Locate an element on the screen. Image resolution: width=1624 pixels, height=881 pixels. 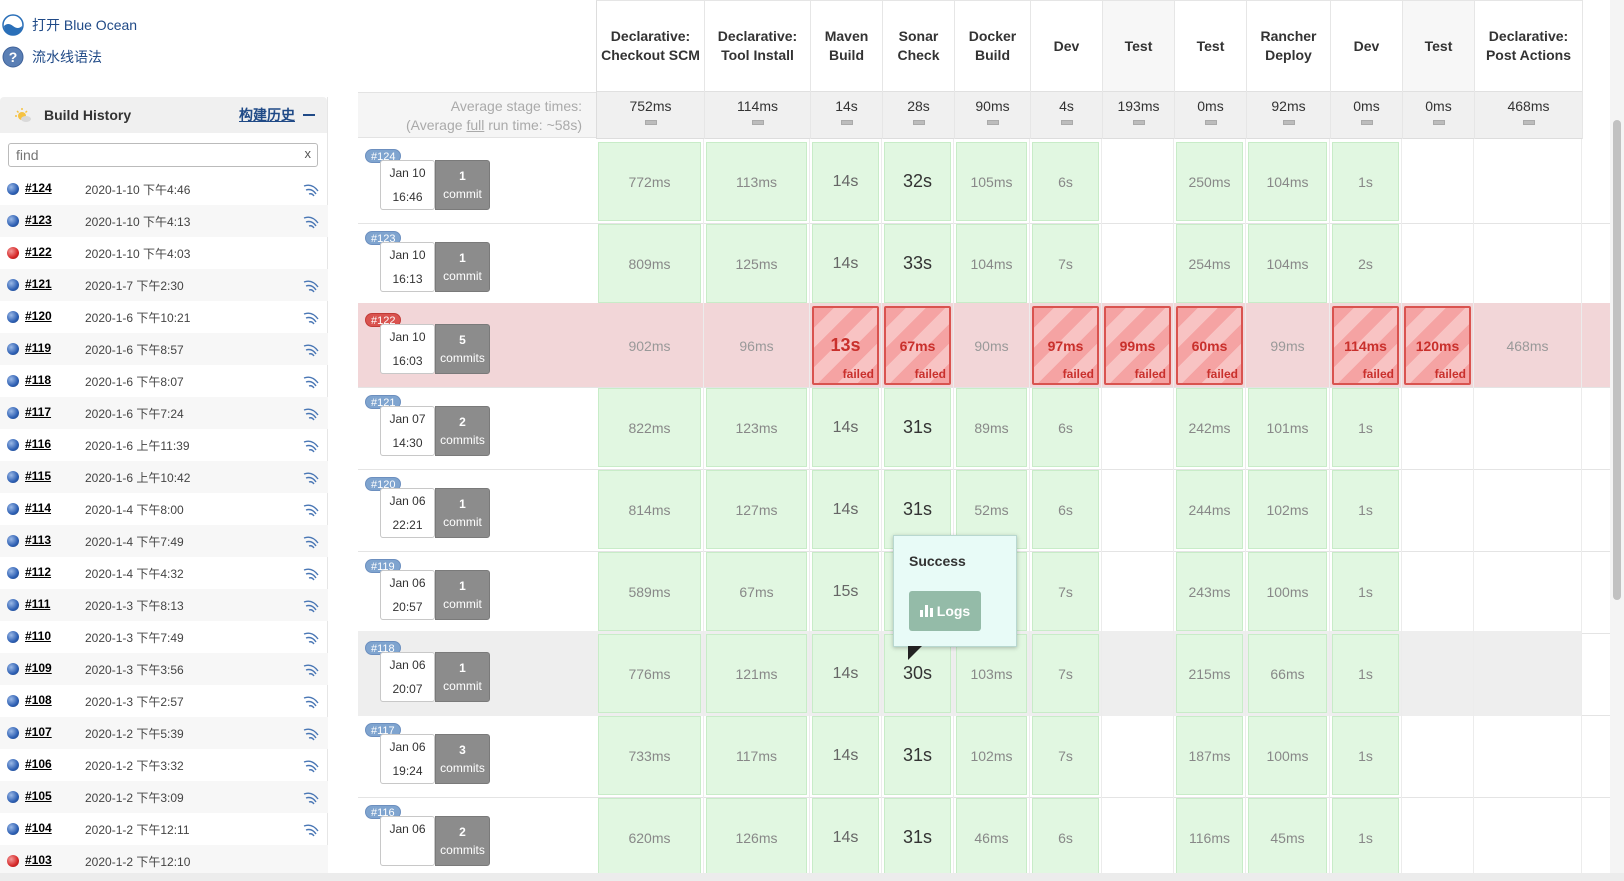
stage-cell-success: 32s is located at coordinates (918, 181).